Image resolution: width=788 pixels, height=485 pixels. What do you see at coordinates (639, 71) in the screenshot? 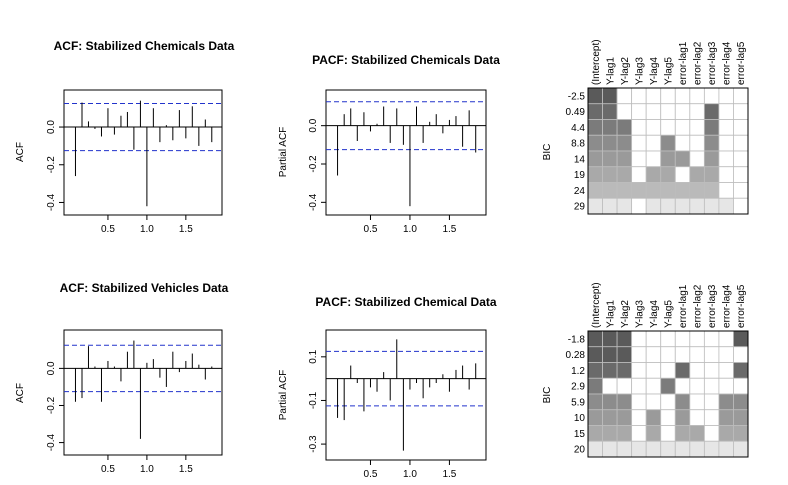
I see `bic-chemicals-col-label: Y-lag3` at bounding box center [639, 71].